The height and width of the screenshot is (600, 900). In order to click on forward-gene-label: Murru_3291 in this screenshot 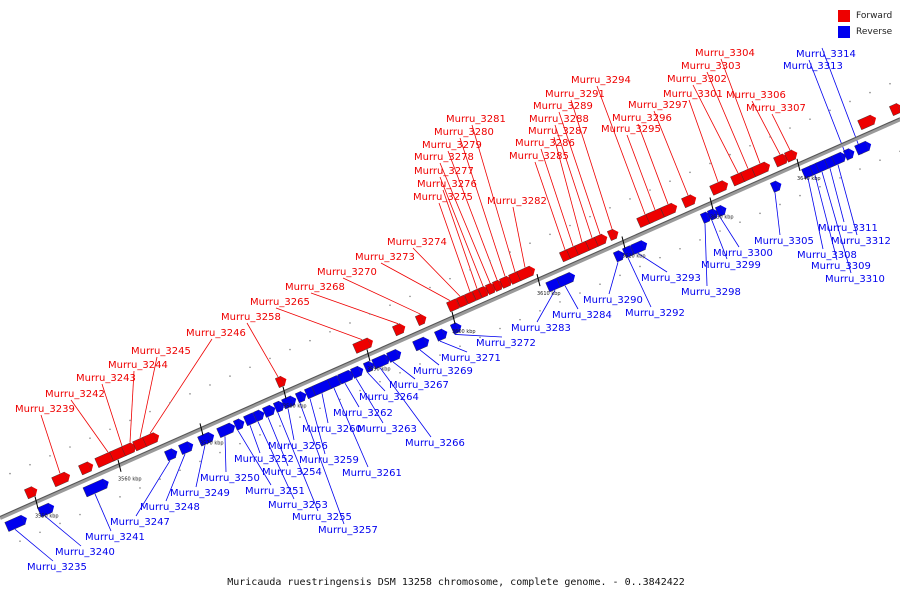, I will do `click(575, 94)`.